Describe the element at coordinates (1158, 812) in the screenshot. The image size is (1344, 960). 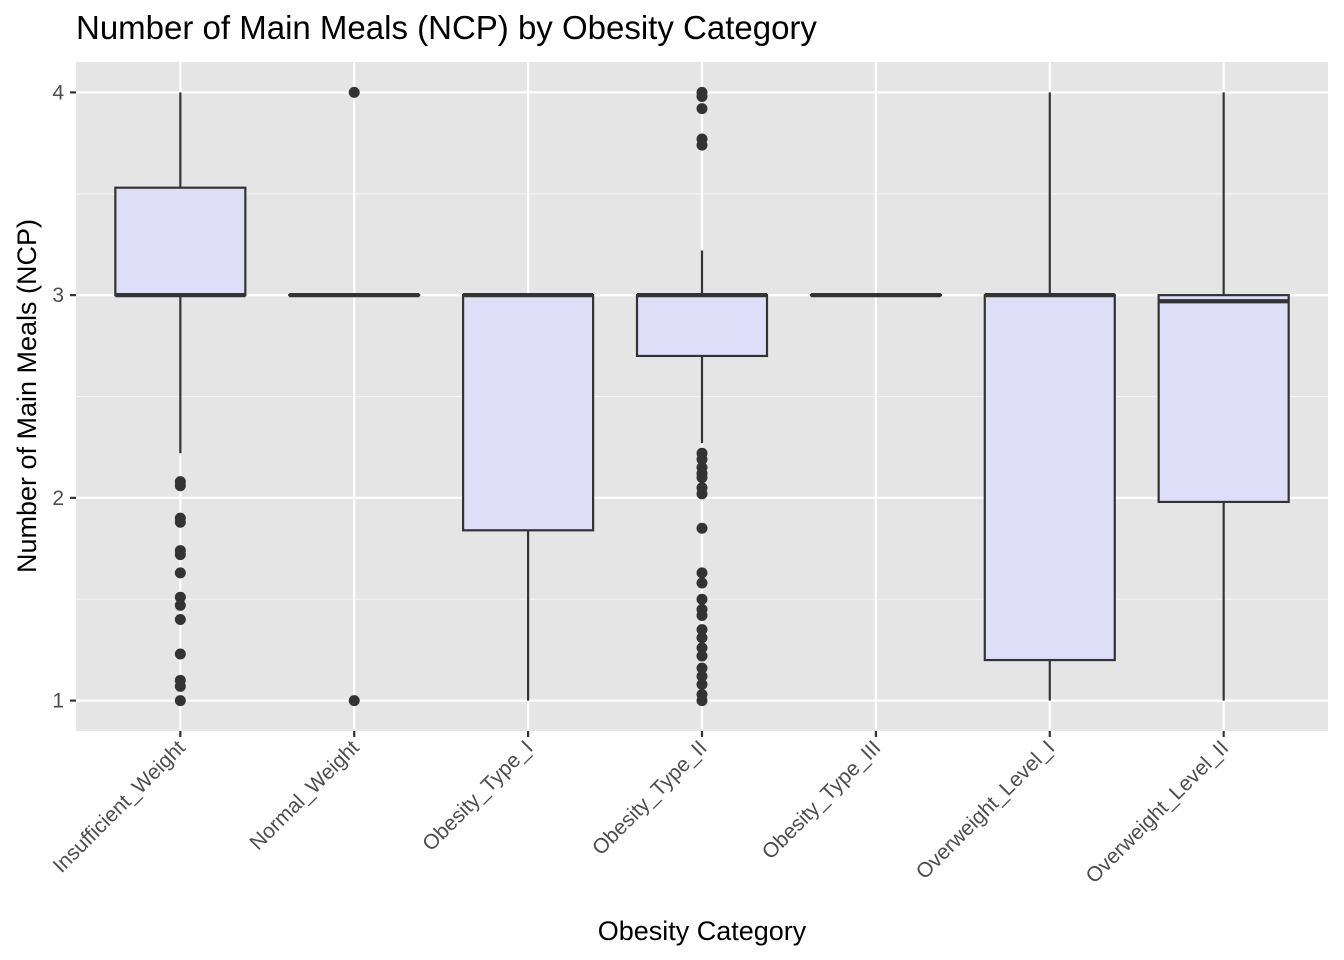
I see `x-tick-label: Overweight_Level_II` at that location.